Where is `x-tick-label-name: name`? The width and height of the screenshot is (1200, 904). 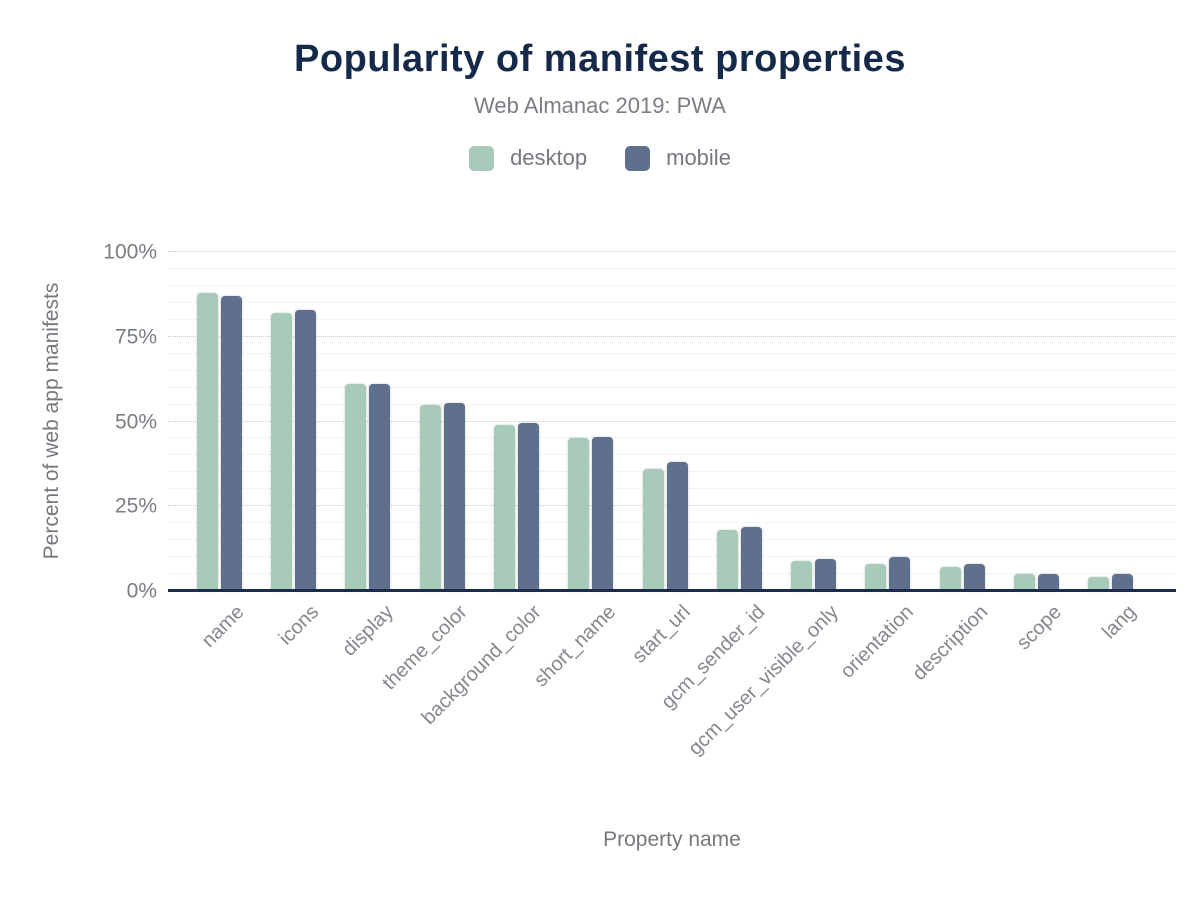
x-tick-label-name: name is located at coordinates (223, 626).